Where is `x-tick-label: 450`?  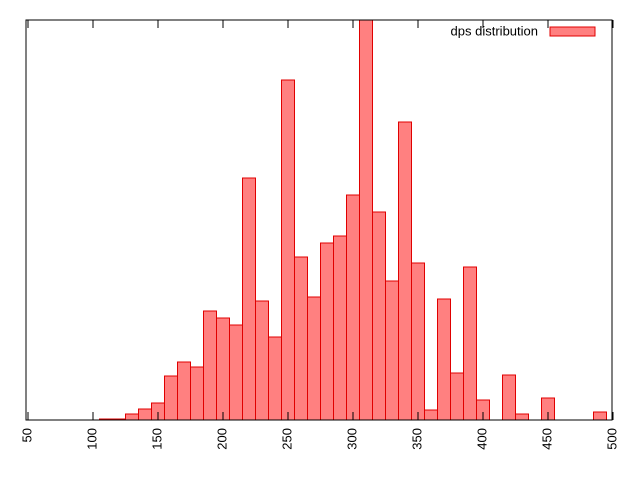 x-tick-label: 450 is located at coordinates (546, 439).